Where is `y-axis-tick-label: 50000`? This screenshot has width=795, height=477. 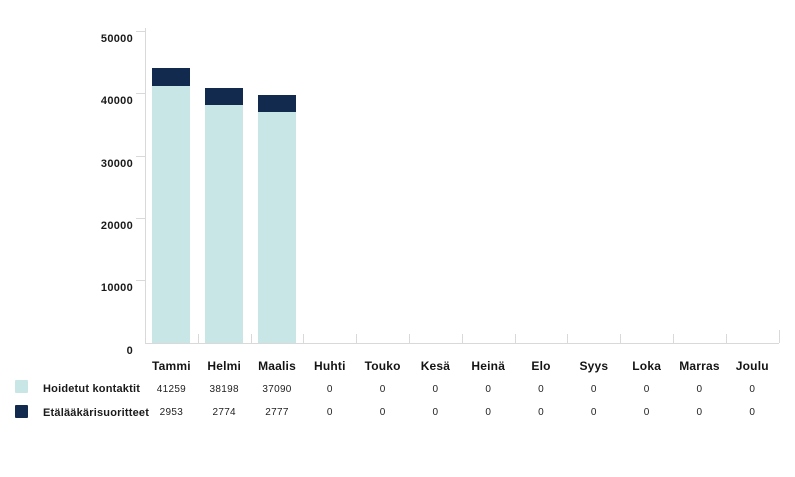 y-axis-tick-label: 50000 is located at coordinates (116, 39).